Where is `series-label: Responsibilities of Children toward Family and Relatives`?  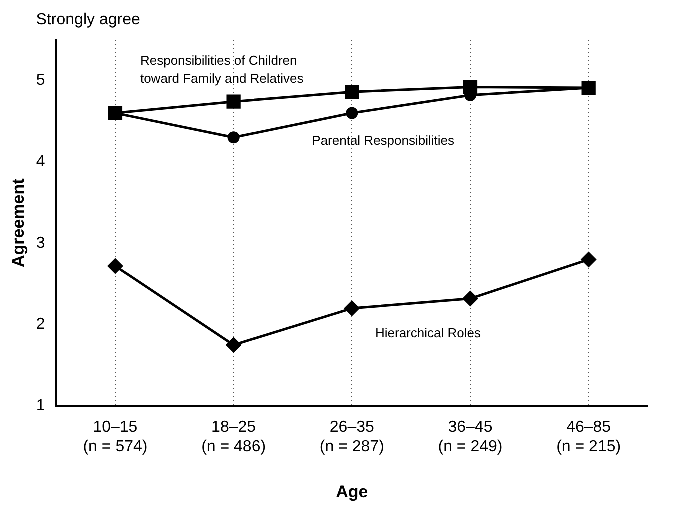
series-label: Responsibilities of Children toward Family and Relatives is located at coordinates (222, 69).